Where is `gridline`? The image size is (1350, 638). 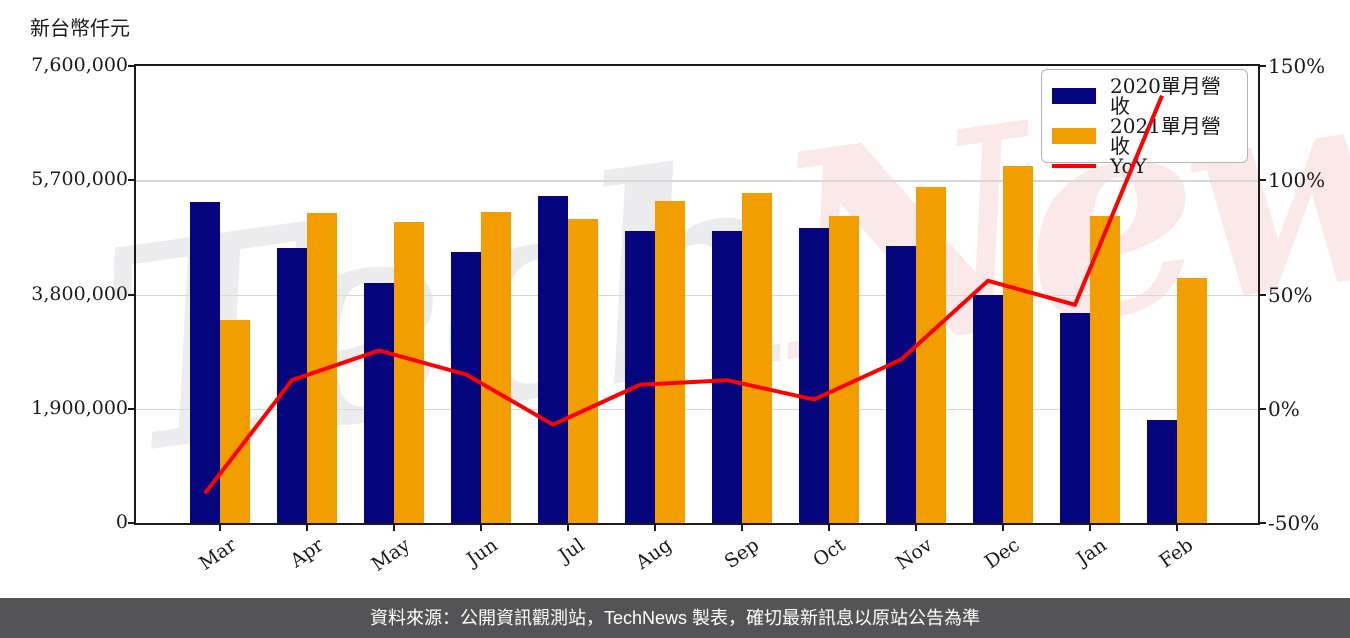
gridline is located at coordinates (697, 181).